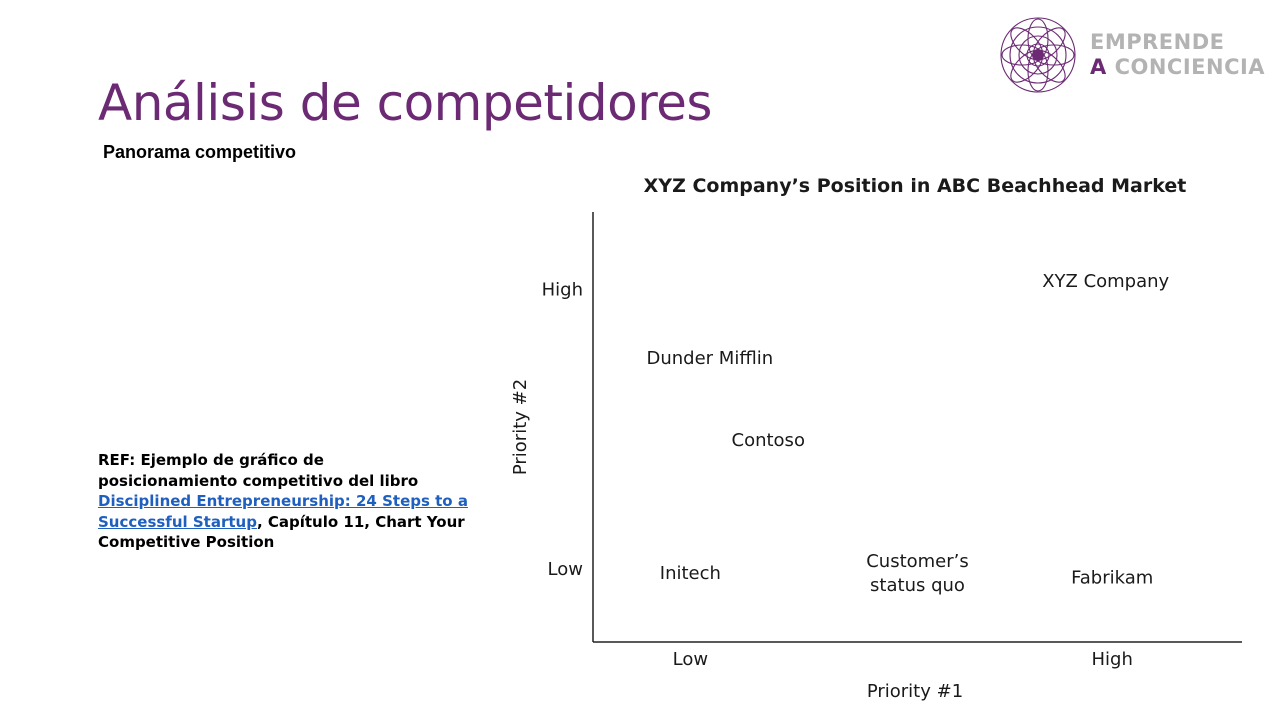  Describe the element at coordinates (1157, 42) in the screenshot. I see `logo-line-1: EMPRENDE` at that location.